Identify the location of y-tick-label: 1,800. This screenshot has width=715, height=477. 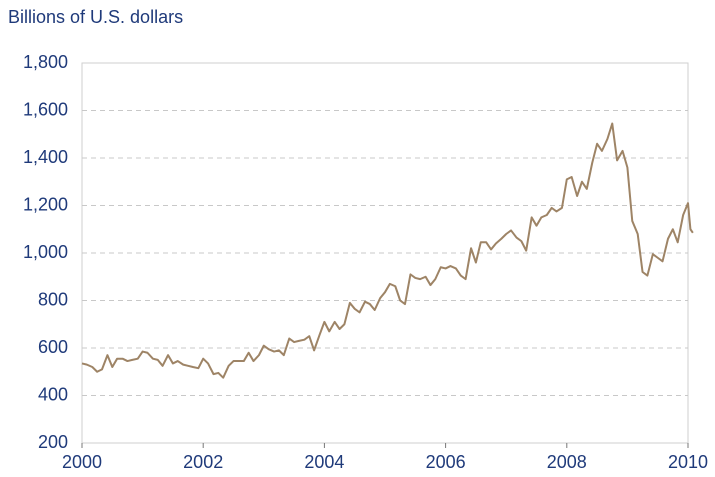
(45, 62).